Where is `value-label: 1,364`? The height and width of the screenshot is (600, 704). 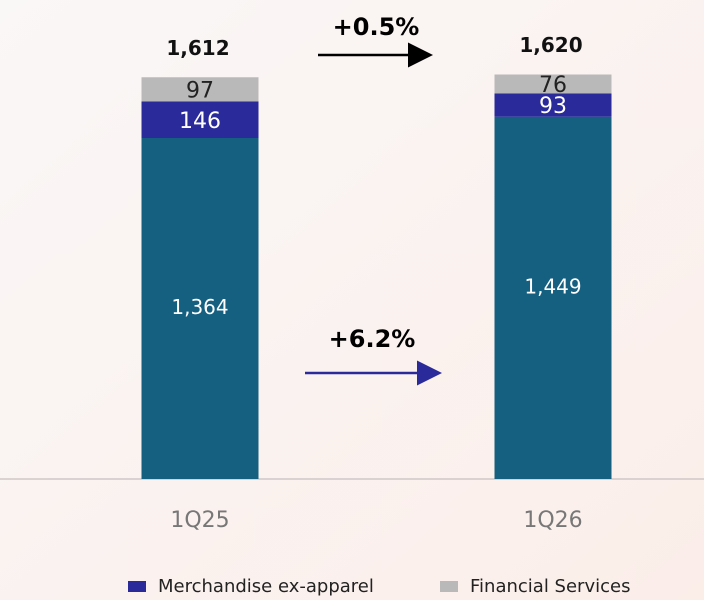 value-label: 1,364 is located at coordinates (199, 307).